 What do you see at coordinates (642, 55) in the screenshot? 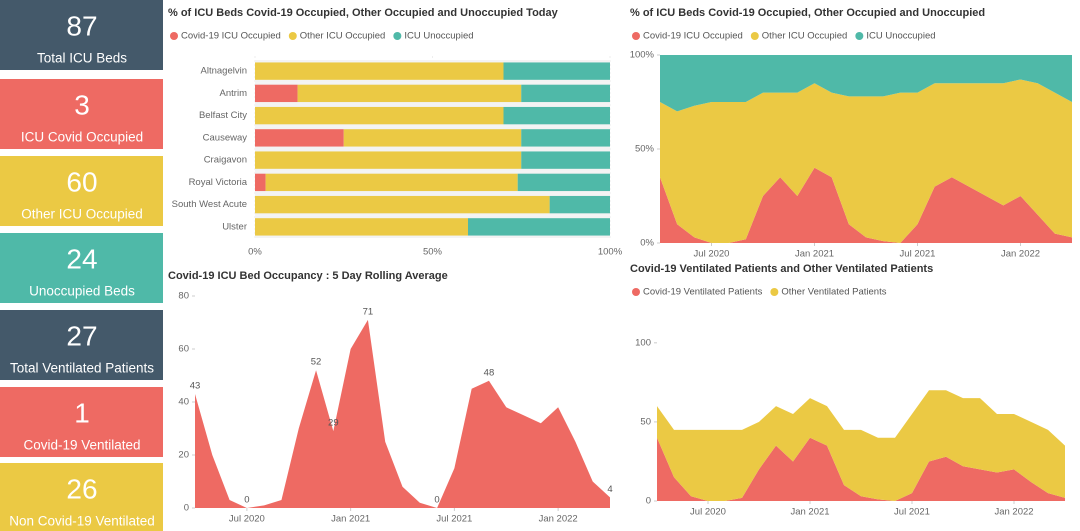
I see `y-tick-label: 100%` at bounding box center [642, 55].